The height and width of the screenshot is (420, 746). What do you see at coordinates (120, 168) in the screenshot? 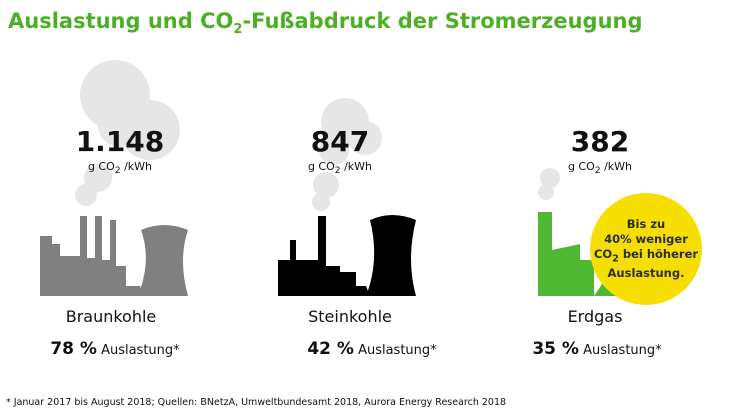
I see `unit-braunkohle: g CO2 /kWh` at bounding box center [120, 168].